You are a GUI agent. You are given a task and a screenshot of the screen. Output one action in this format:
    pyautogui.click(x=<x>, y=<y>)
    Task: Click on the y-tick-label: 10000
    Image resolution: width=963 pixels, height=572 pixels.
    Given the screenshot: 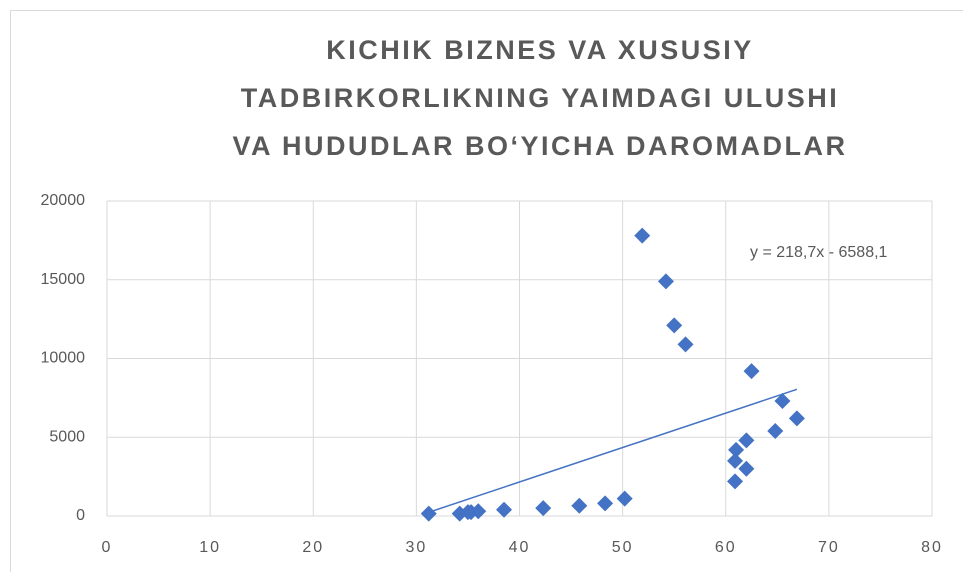 What is the action you would take?
    pyautogui.click(x=63, y=358)
    